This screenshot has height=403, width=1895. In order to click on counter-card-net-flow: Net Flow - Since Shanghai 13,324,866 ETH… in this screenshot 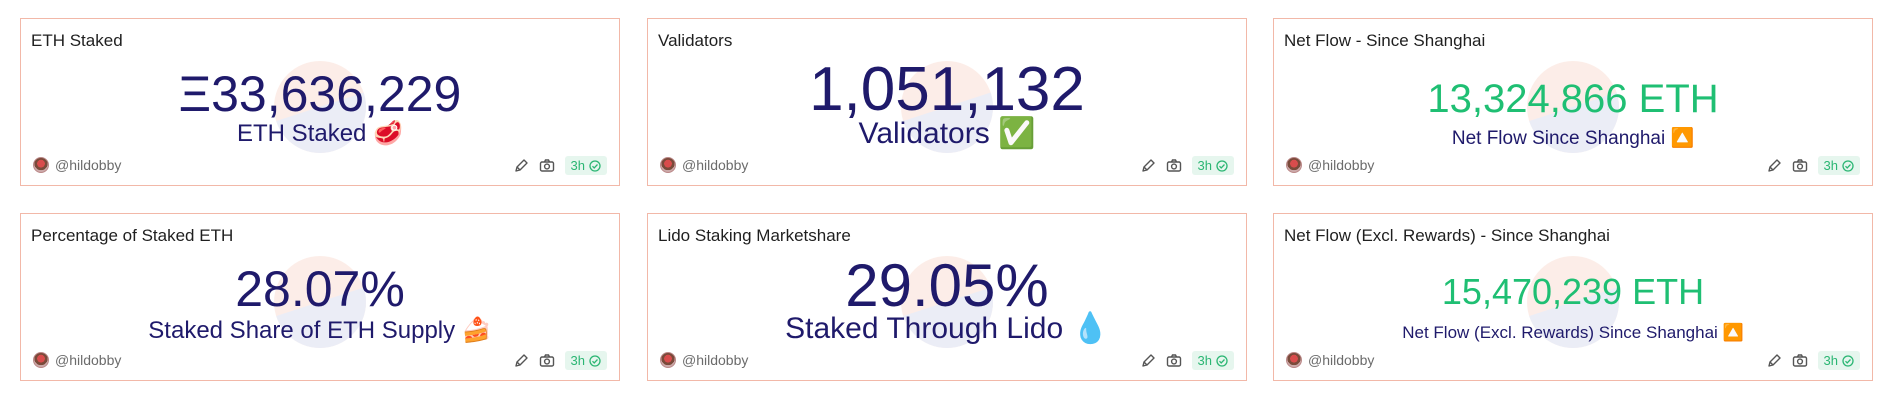, I will do `click(1573, 102)`.